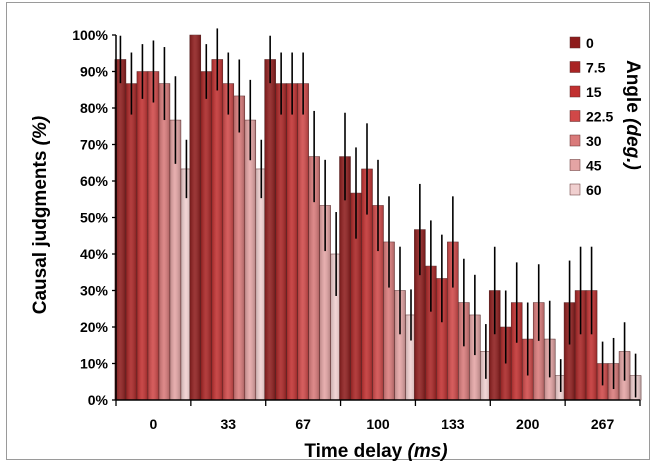 The image size is (658, 465). What do you see at coordinates (303, 424) in the screenshot?
I see `x-tick-label: 67` at bounding box center [303, 424].